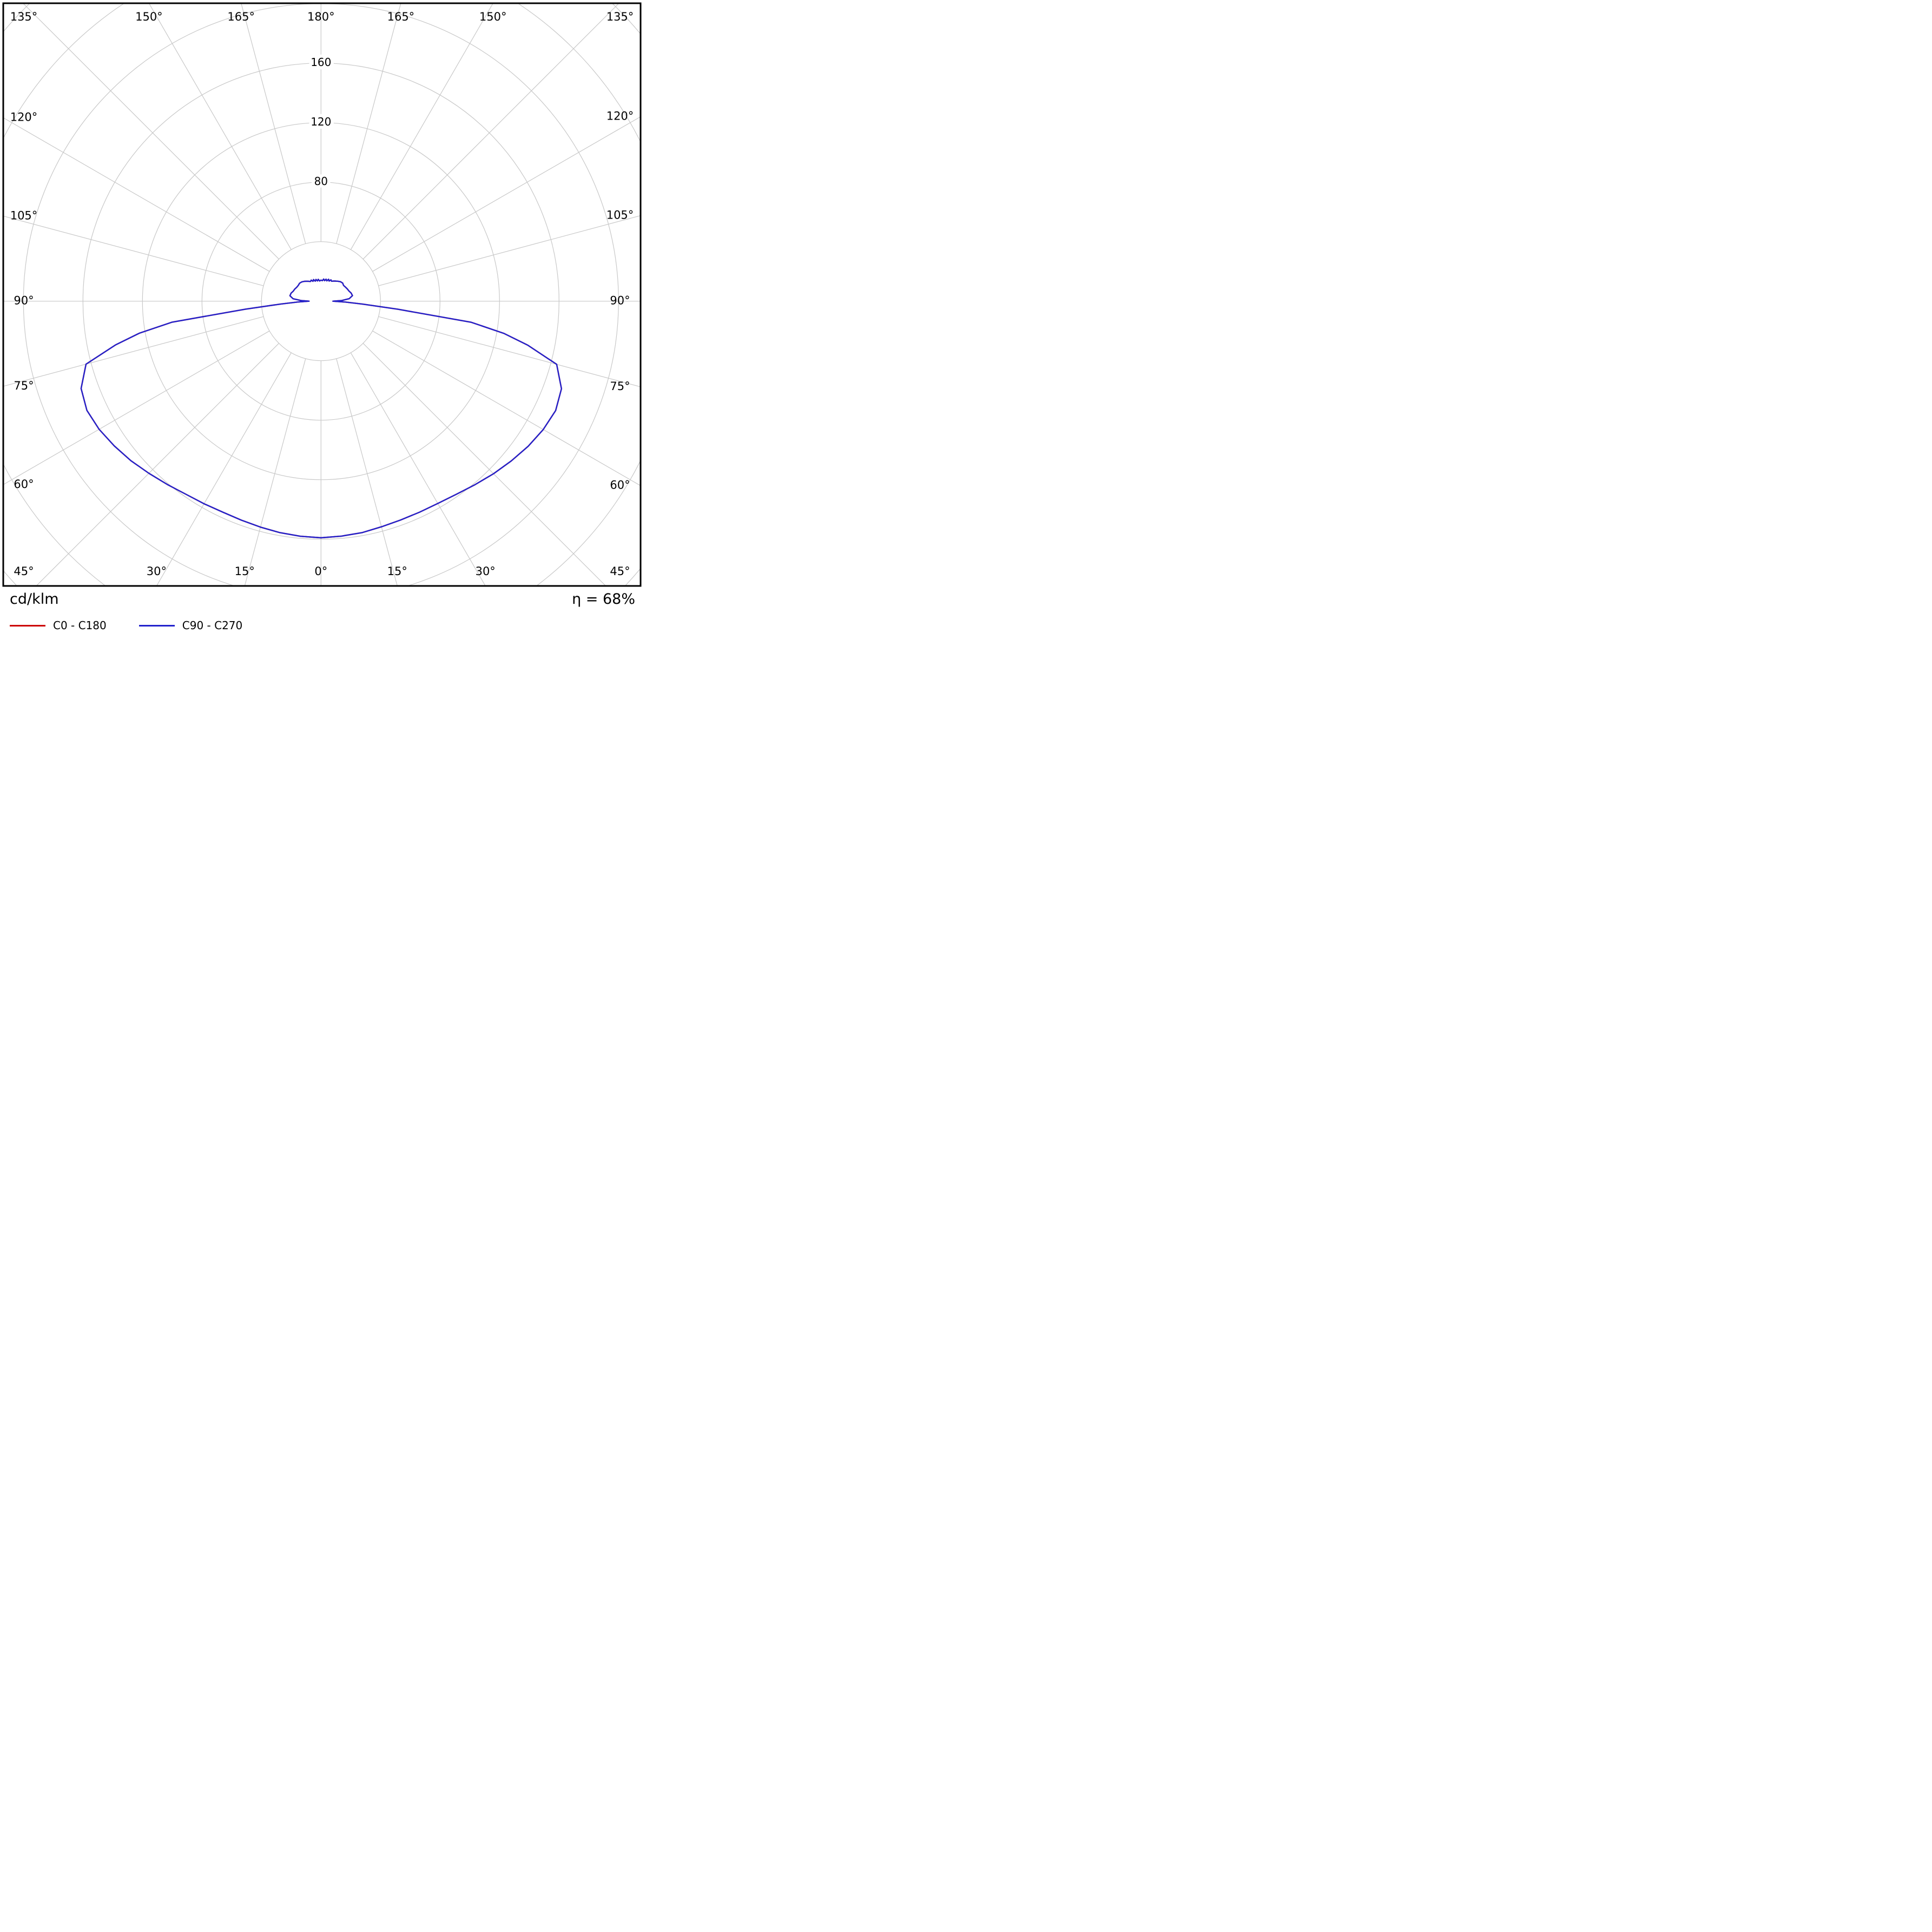  What do you see at coordinates (321, 181) in the screenshot?
I see `radial-label: 80` at bounding box center [321, 181].